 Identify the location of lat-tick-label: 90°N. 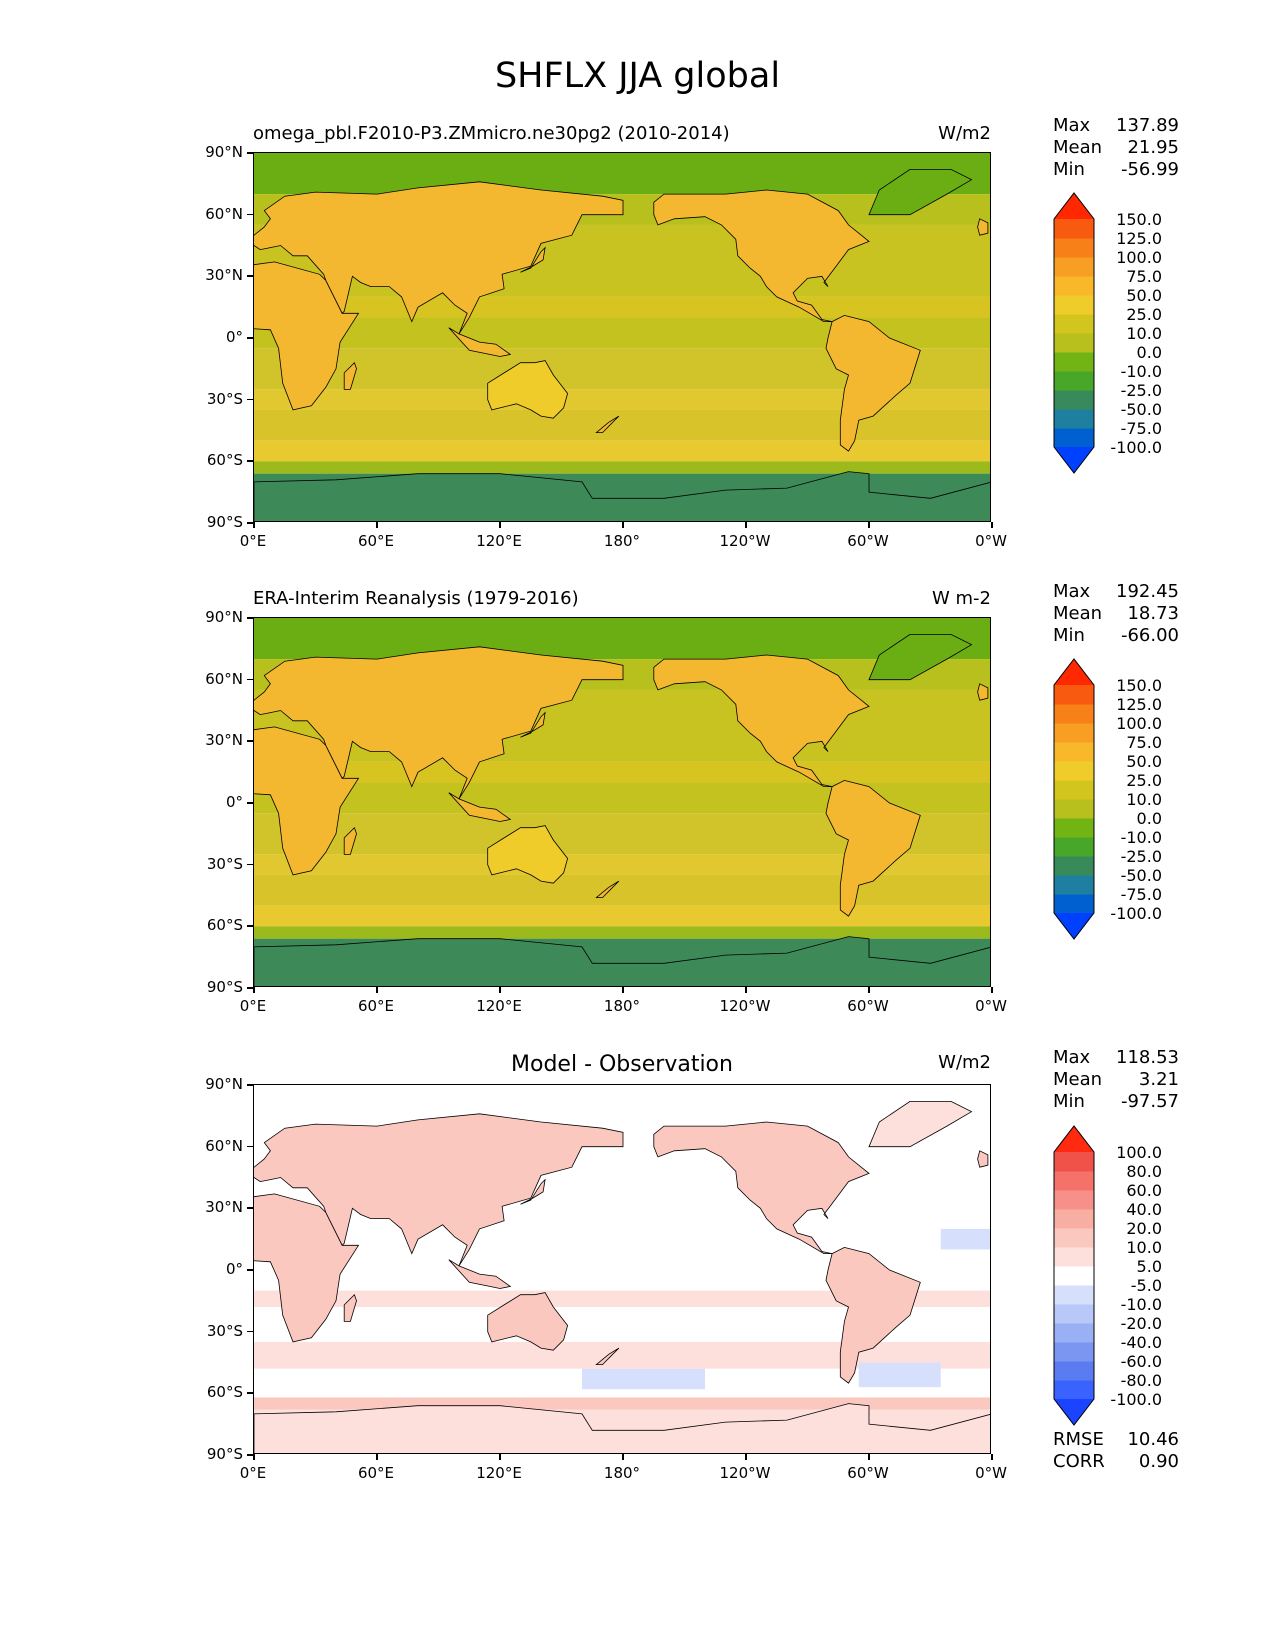
(224, 617).